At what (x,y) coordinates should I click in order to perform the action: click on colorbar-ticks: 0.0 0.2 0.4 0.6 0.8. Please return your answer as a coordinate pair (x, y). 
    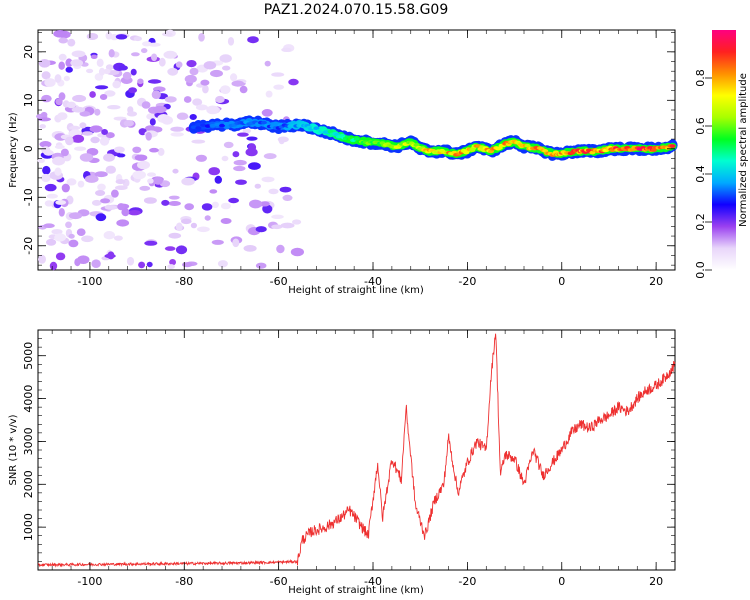
    Looking at the image, I should click on (703, 174).